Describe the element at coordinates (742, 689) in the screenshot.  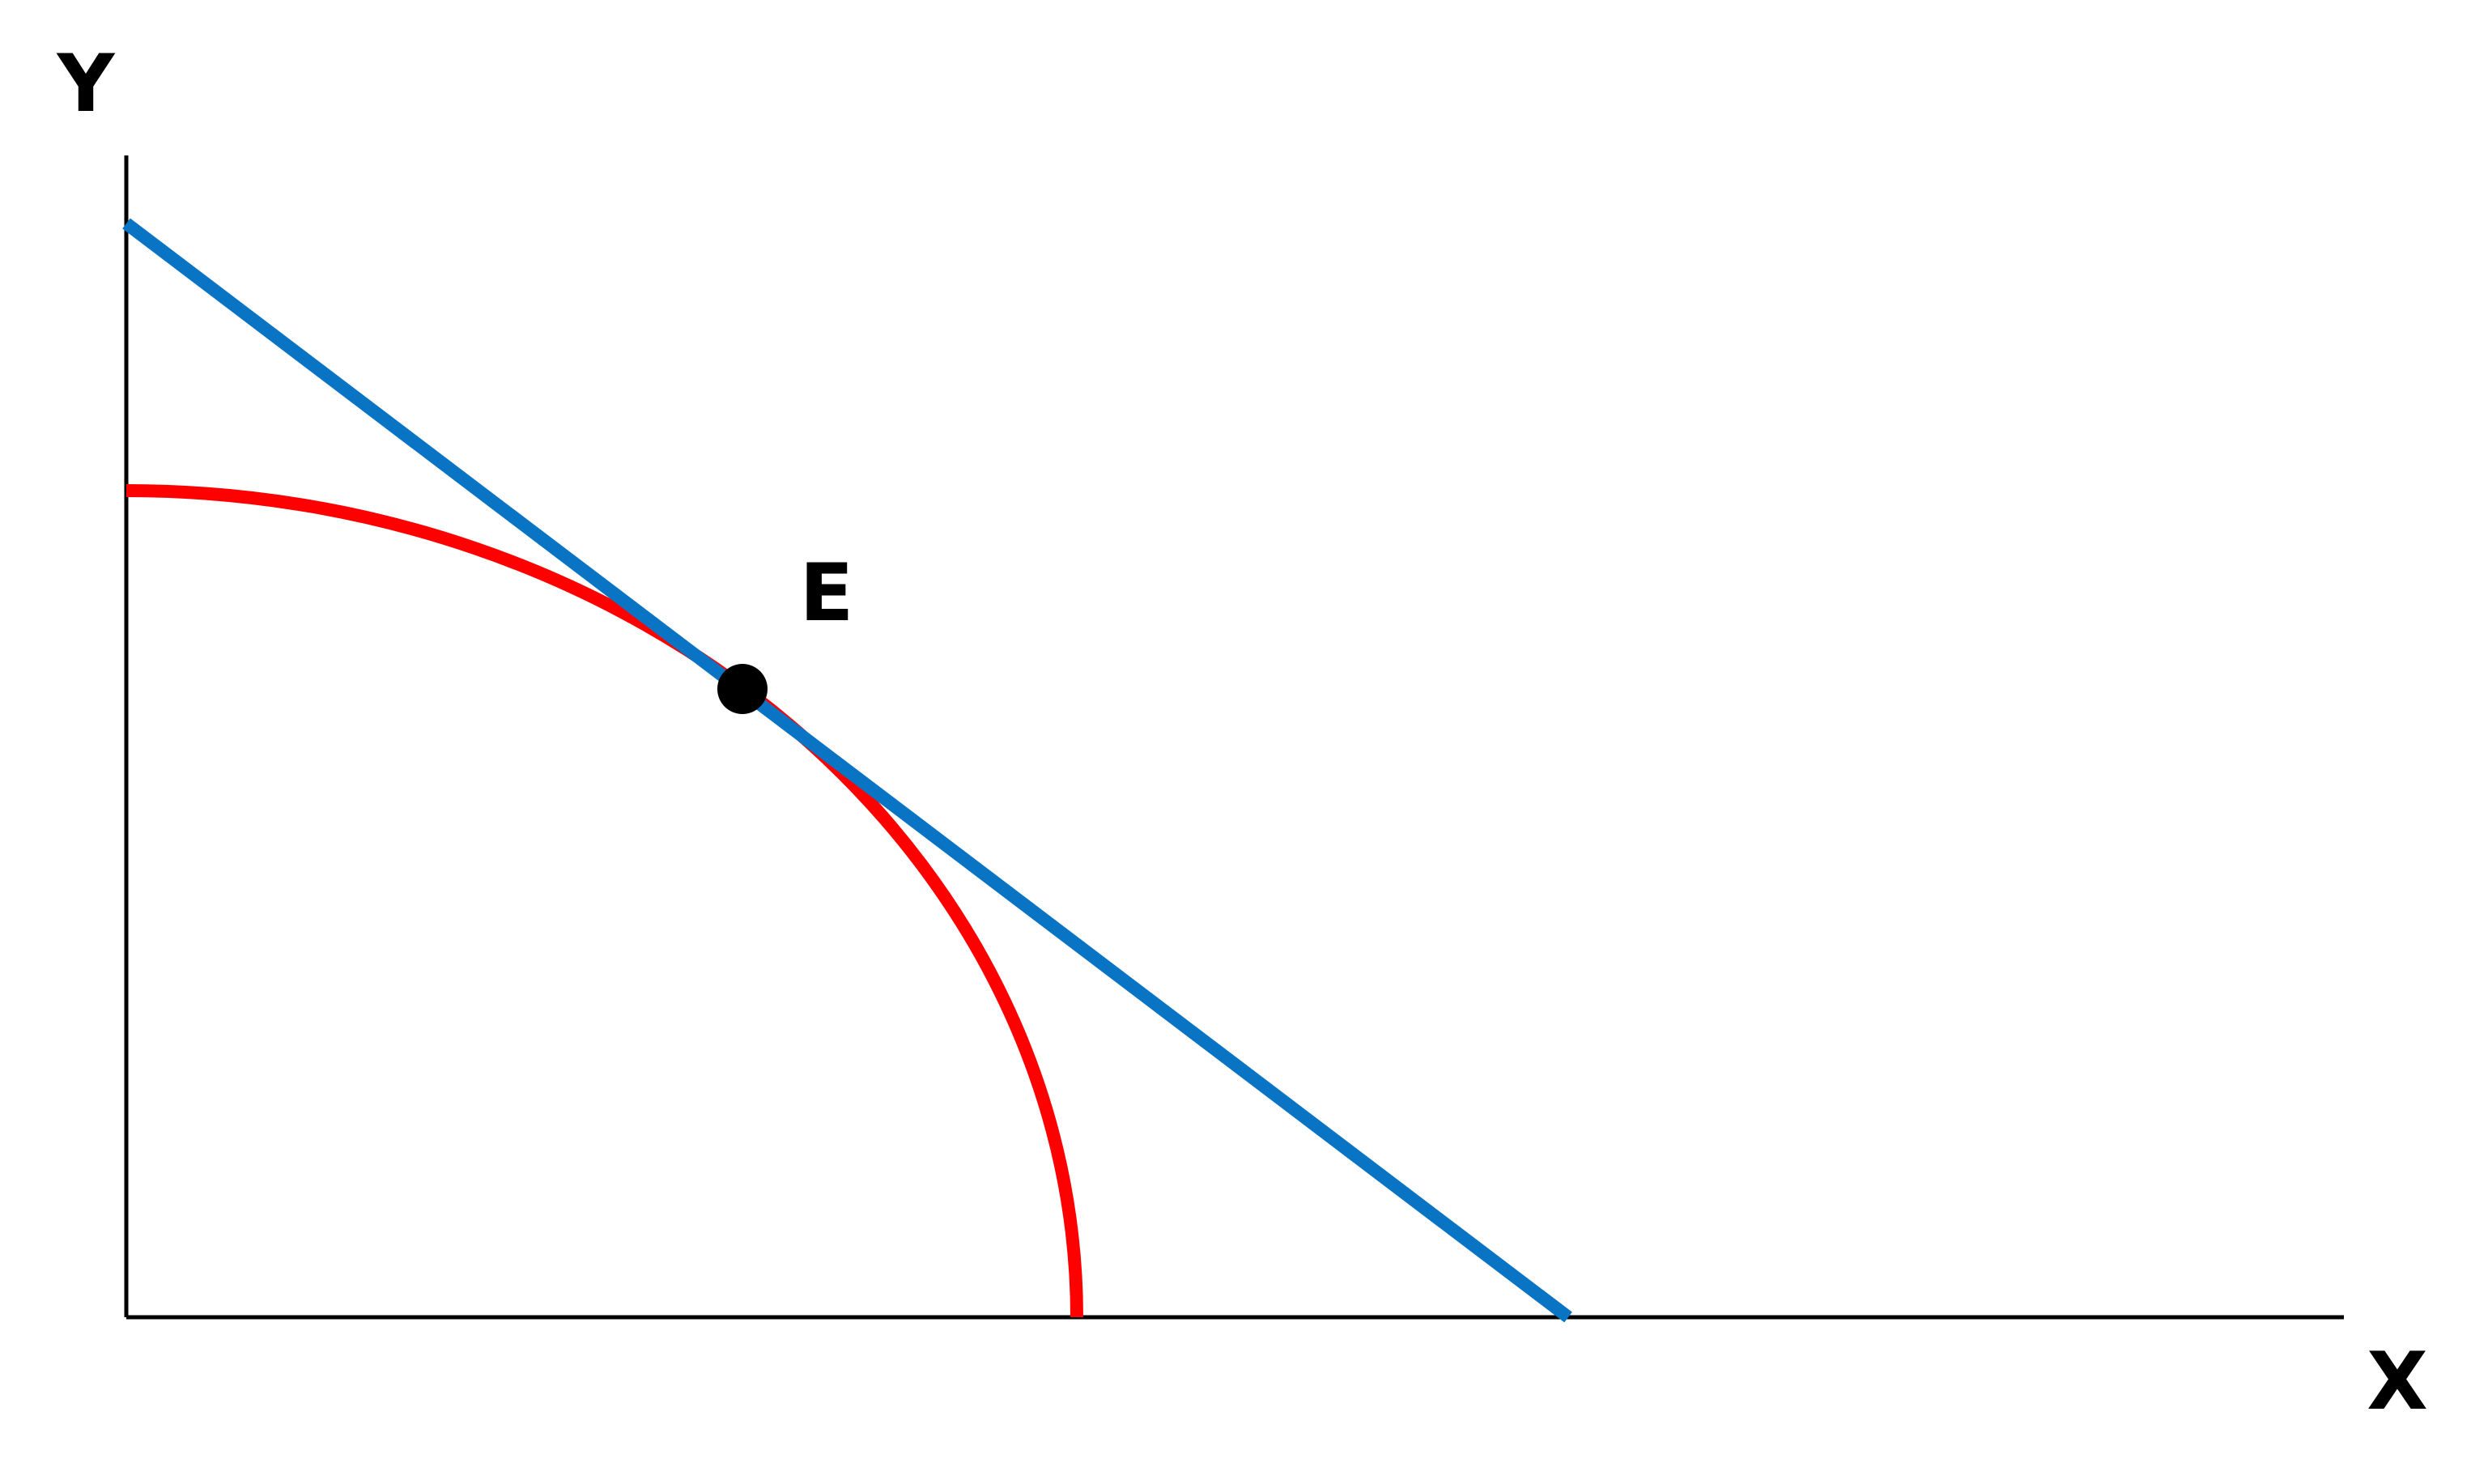
I see `equilibrium-point` at that location.